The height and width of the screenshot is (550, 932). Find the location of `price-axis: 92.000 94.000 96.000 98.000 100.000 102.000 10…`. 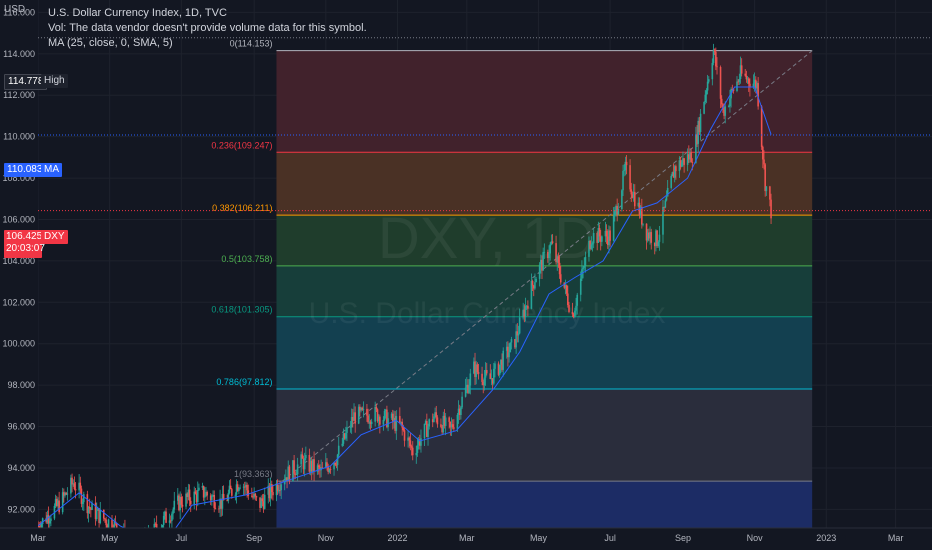

price-axis: 92.000 94.000 96.000 98.000 100.000 102.000 10… is located at coordinates (19, 275).